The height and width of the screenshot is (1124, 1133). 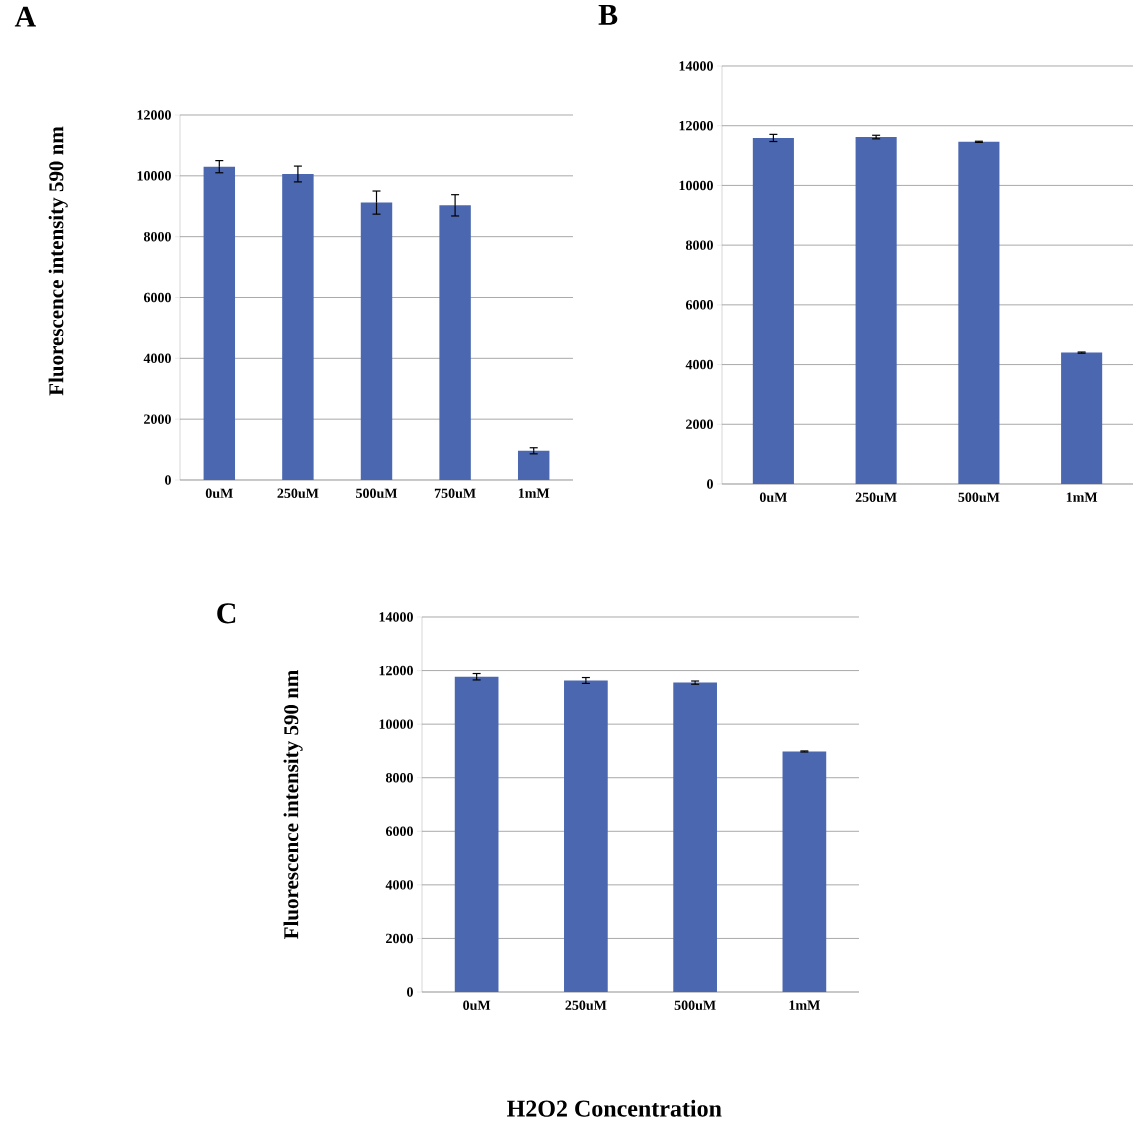 What do you see at coordinates (226, 613) in the screenshot?
I see `chart-title: C` at bounding box center [226, 613].